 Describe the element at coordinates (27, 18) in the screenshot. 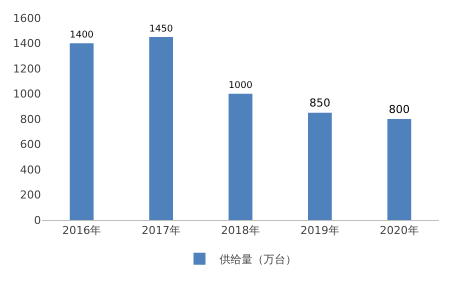

I see `y-tick-label: 1600` at that location.